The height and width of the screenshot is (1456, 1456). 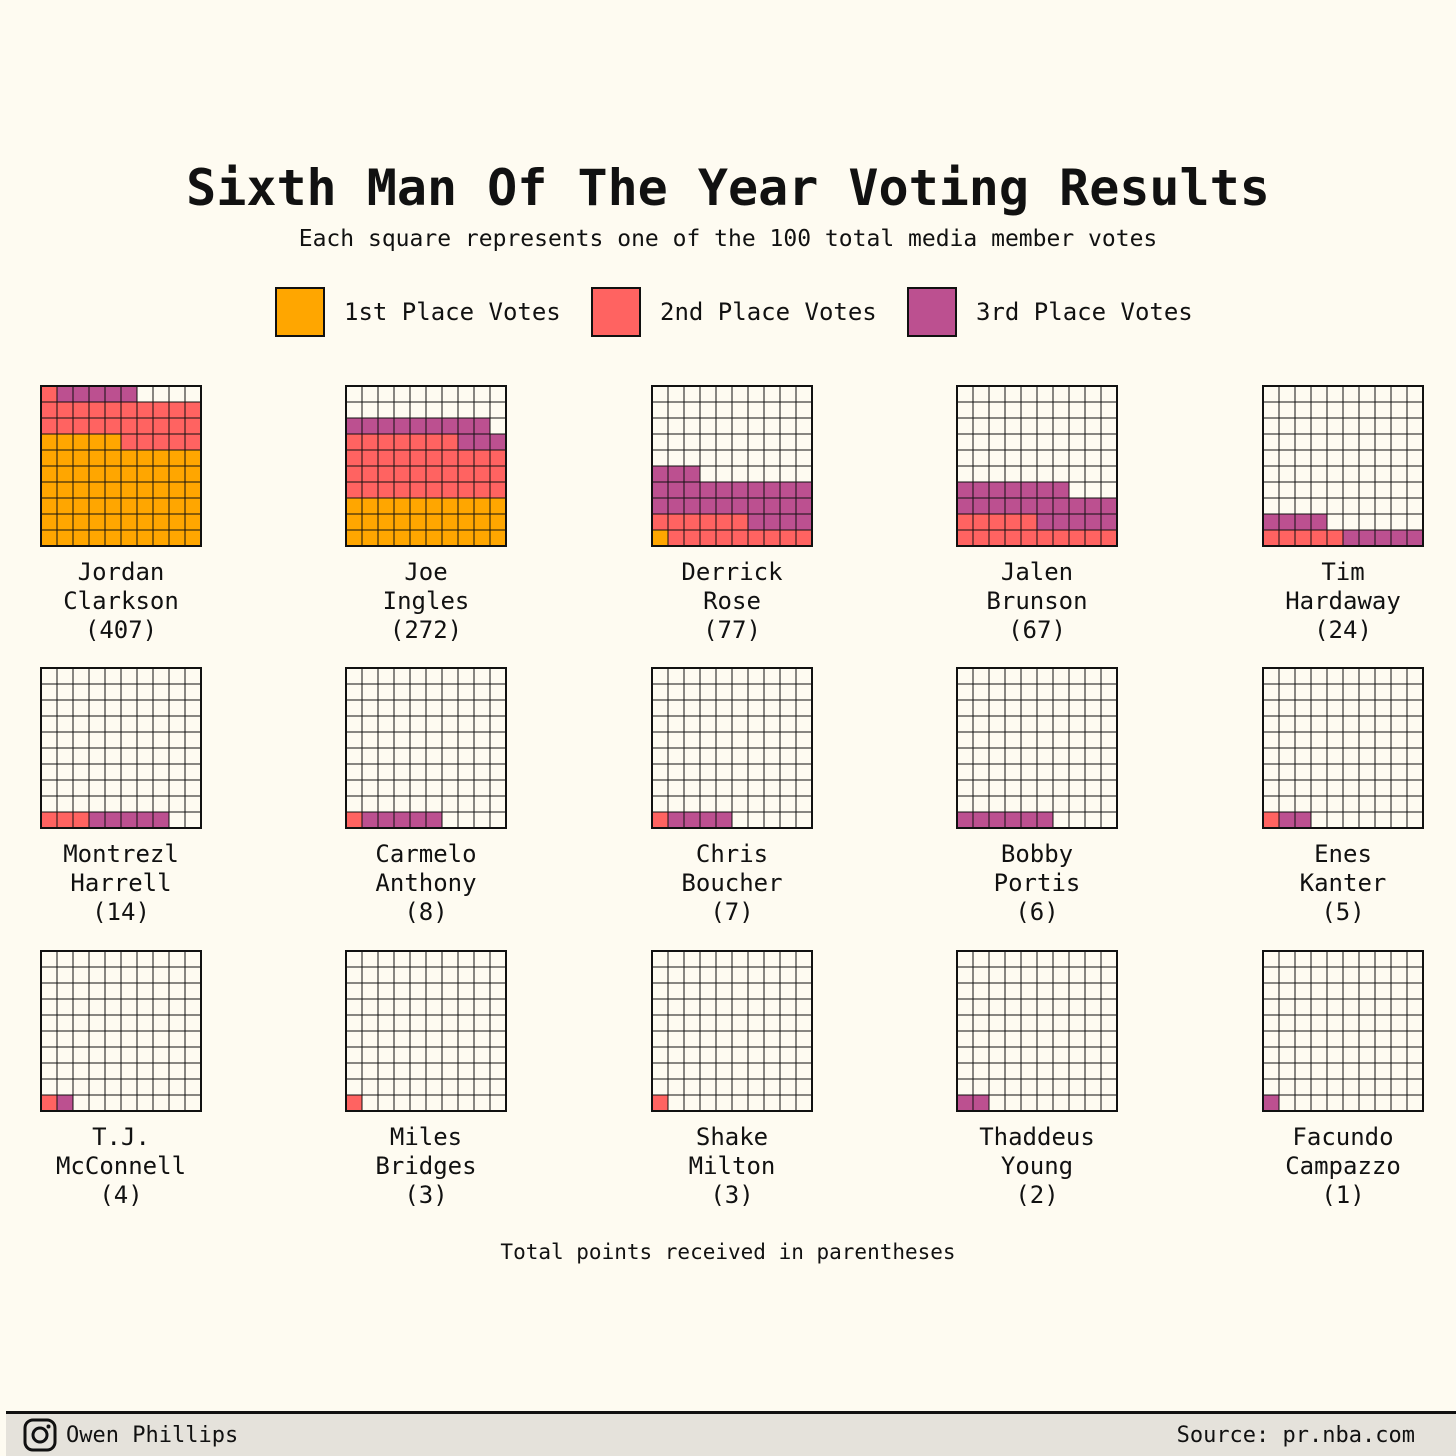 I want to click on player-label: Derrick Rose (77), so click(x=732, y=601).